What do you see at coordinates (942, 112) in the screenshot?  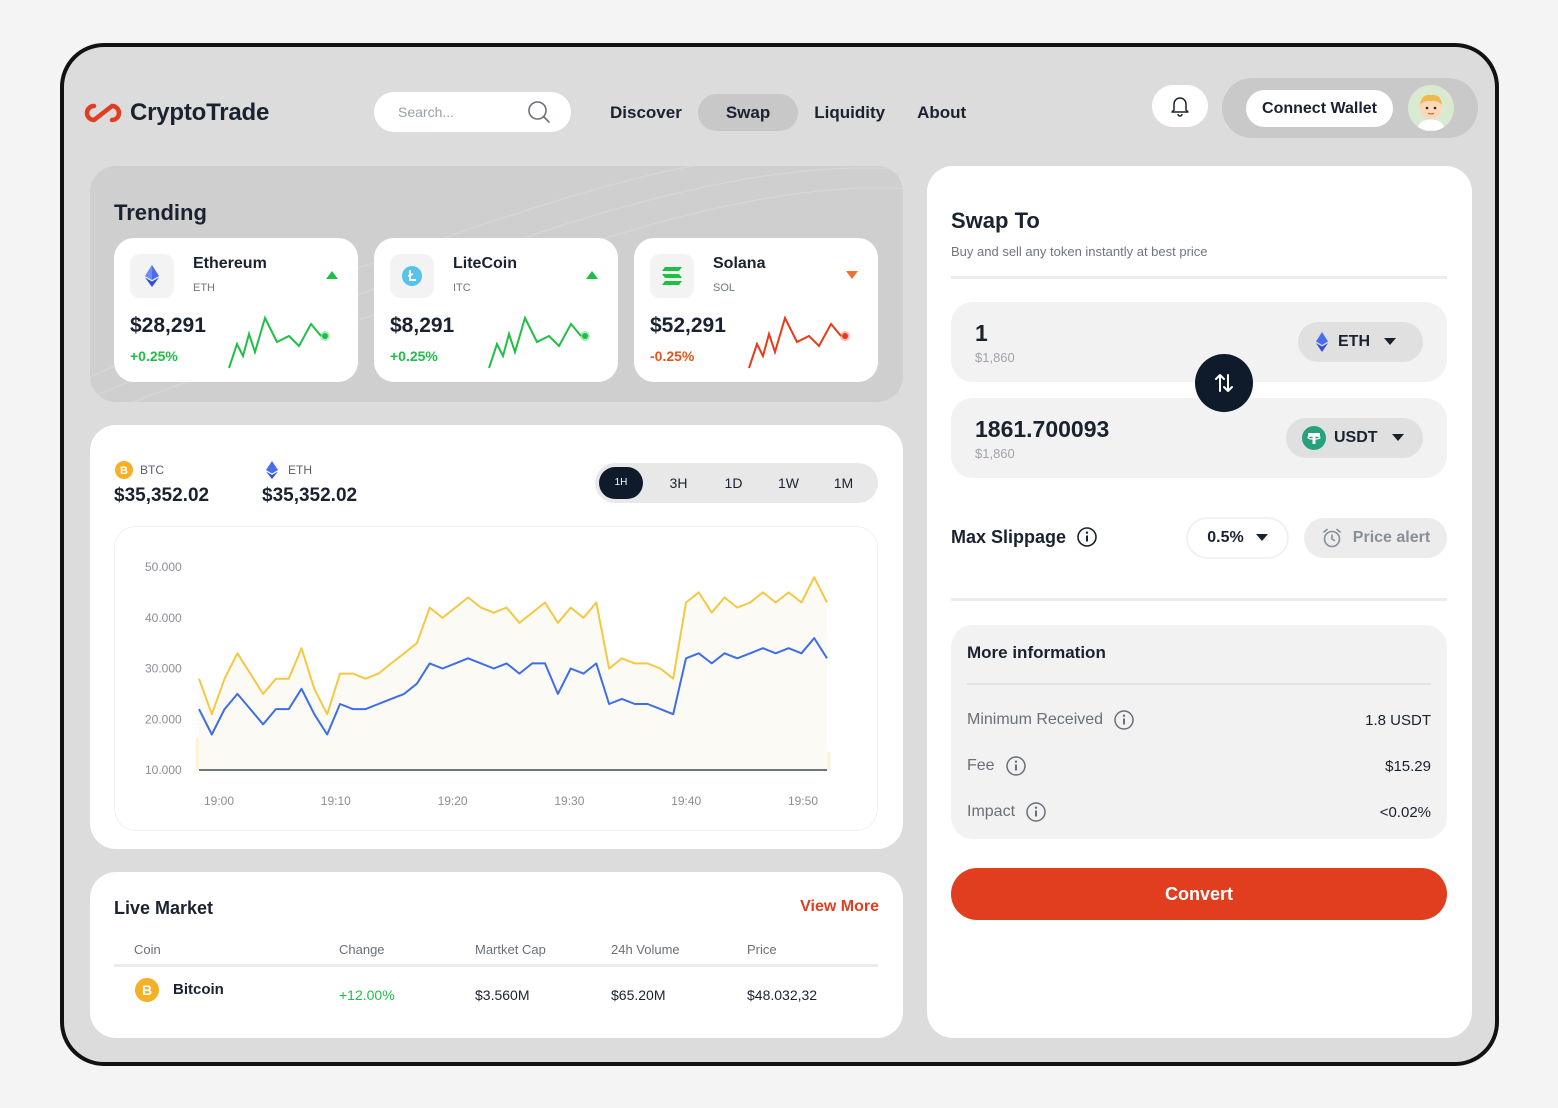 I see `nav-about: About` at bounding box center [942, 112].